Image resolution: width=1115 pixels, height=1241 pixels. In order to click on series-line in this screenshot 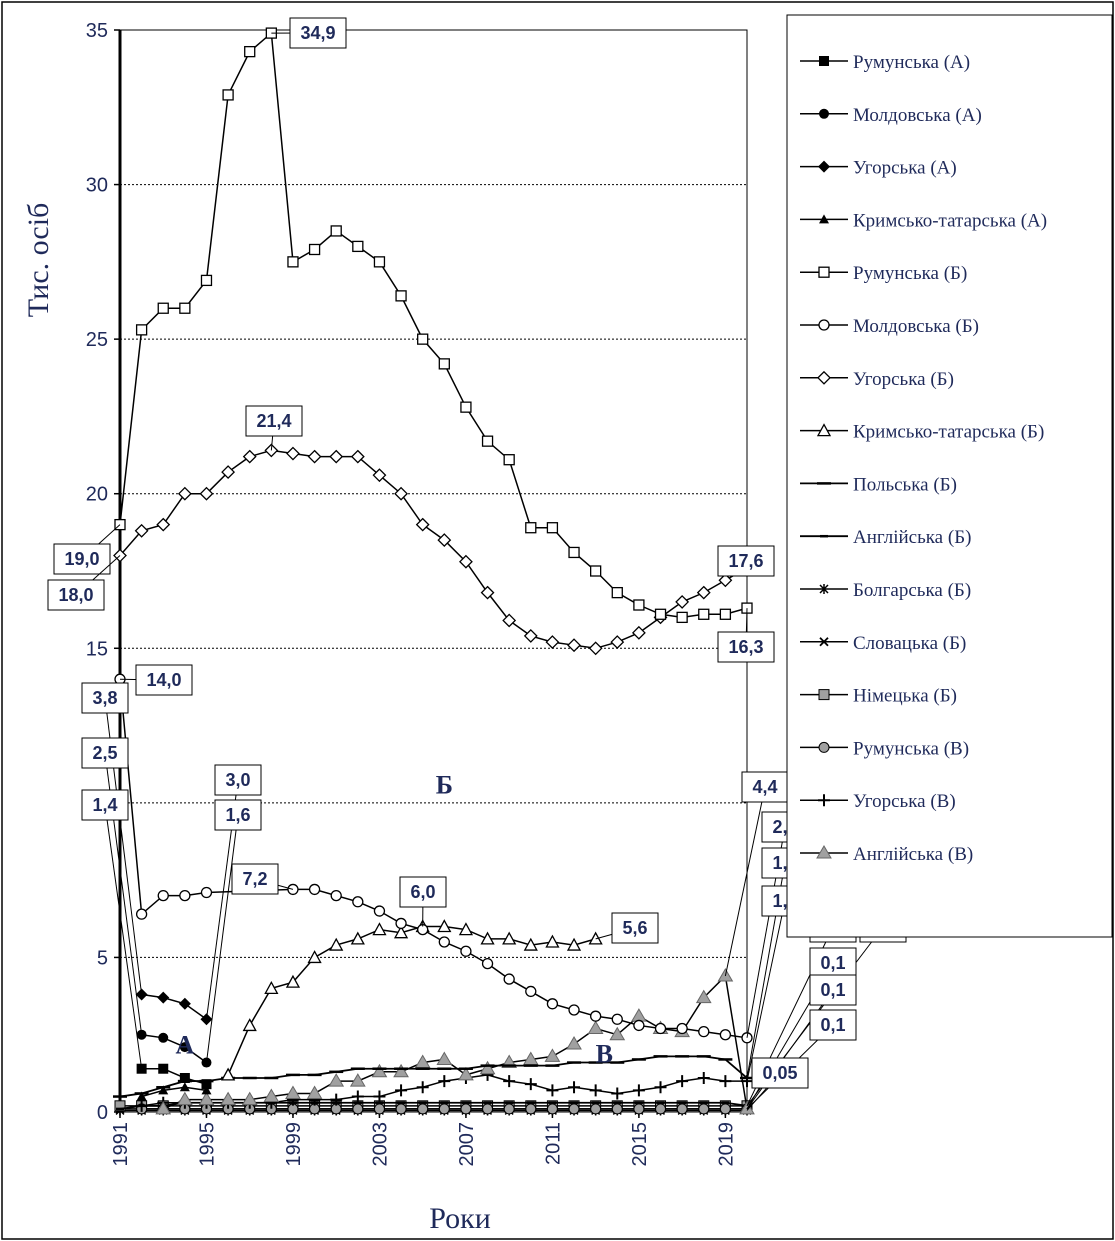, I will do `click(174, 1006)`.